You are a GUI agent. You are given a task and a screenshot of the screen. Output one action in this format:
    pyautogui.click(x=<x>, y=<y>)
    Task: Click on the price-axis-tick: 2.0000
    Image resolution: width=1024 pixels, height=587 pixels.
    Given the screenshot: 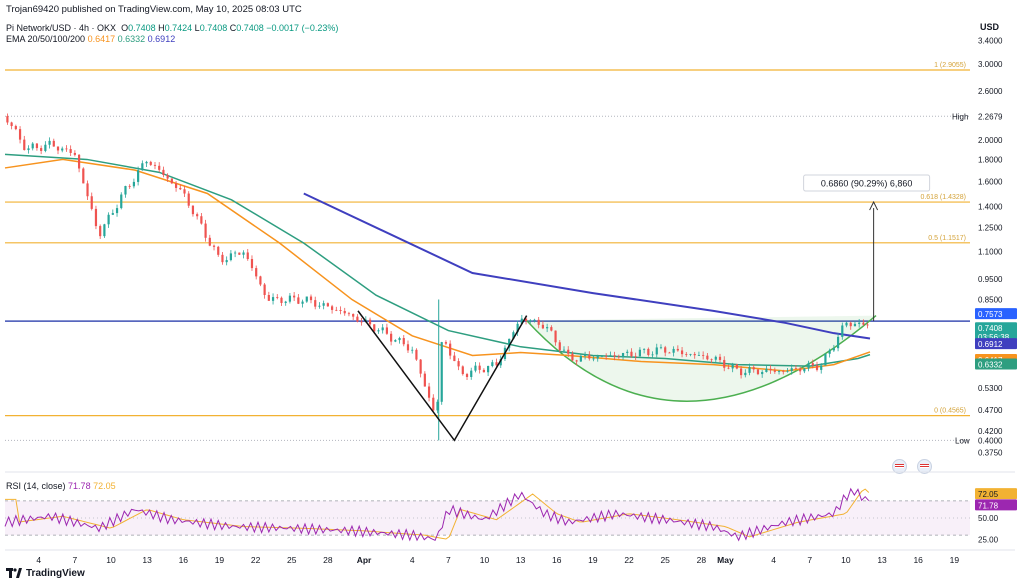 What is the action you would take?
    pyautogui.click(x=990, y=140)
    